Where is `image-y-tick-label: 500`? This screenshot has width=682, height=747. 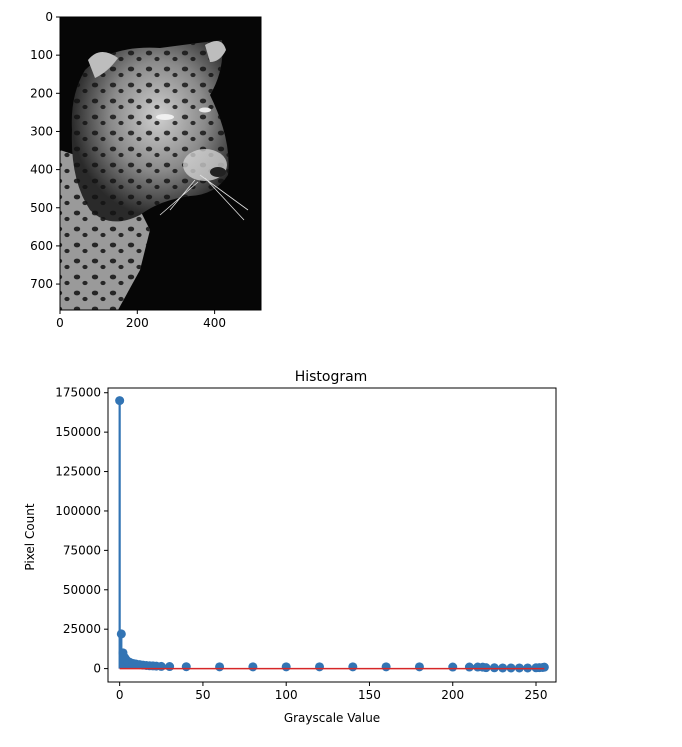 image-y-tick-label: 500 is located at coordinates (41, 208).